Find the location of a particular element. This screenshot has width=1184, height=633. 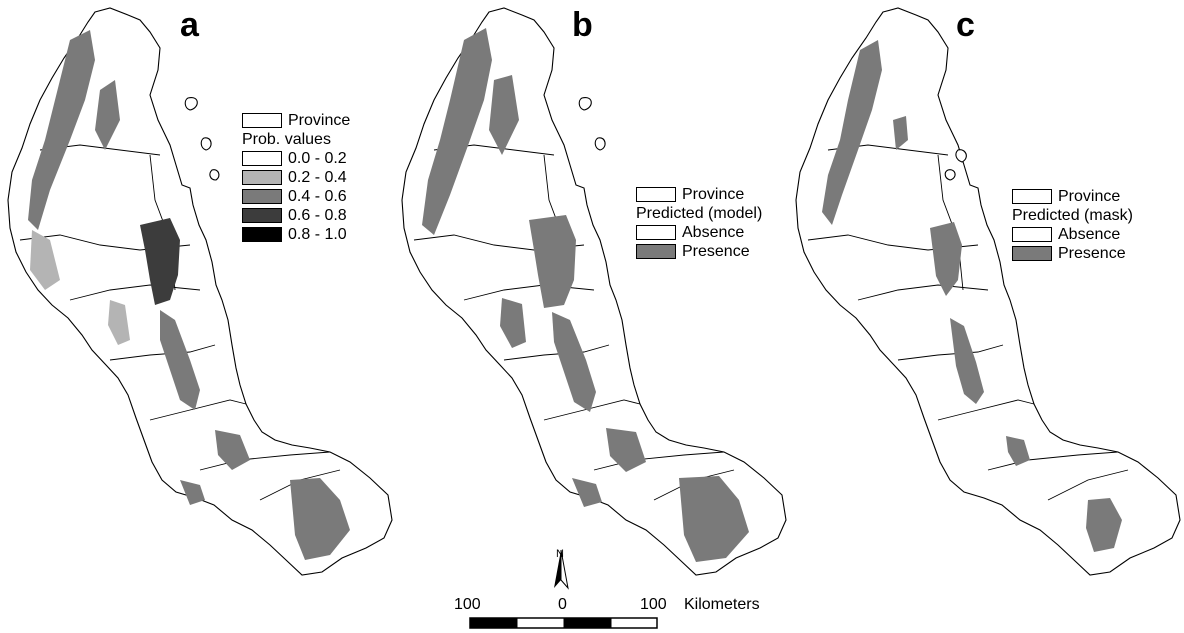

scale-label-right: 100 is located at coordinates (653, 604).